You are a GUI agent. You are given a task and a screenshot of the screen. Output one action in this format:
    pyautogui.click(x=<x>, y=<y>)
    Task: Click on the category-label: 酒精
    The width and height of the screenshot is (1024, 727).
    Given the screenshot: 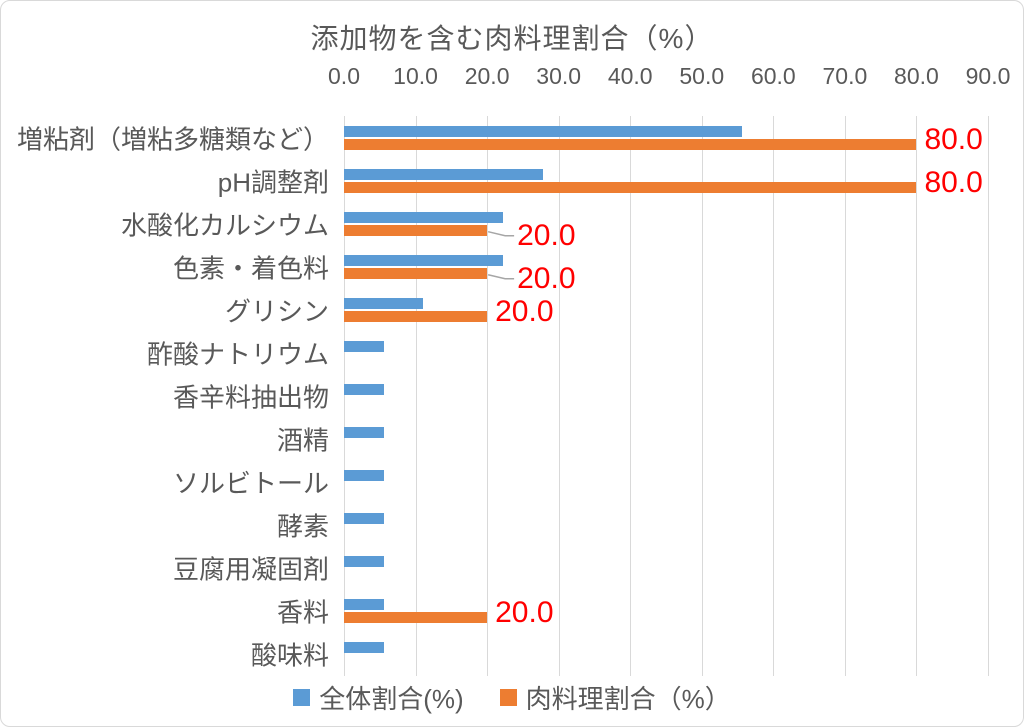 What is the action you would take?
    pyautogui.click(x=302, y=440)
    